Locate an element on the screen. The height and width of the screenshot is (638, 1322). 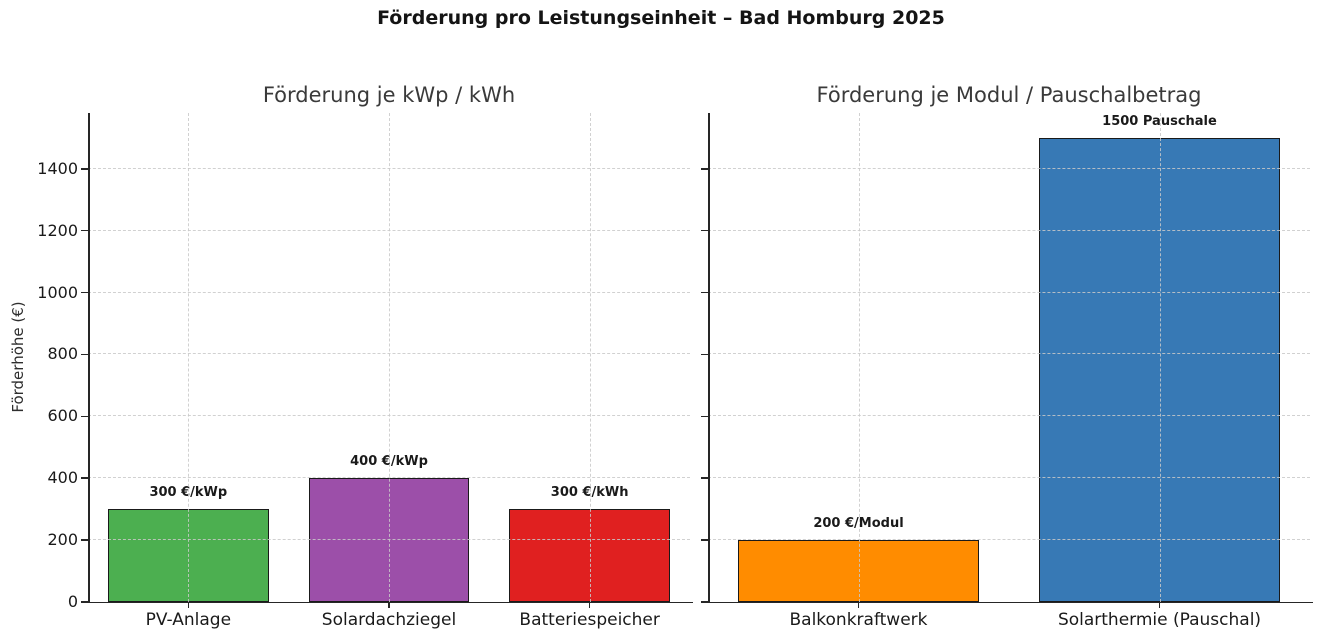
x-tick-label: Batteriespeicher is located at coordinates (589, 620).